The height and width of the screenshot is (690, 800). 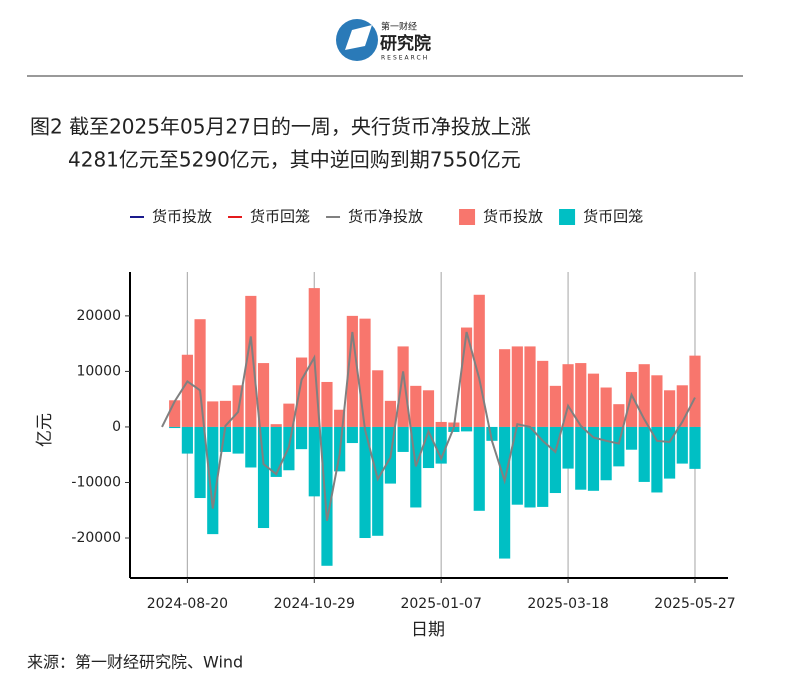 I want to click on y-tick-label: -10000, so click(x=96, y=482).